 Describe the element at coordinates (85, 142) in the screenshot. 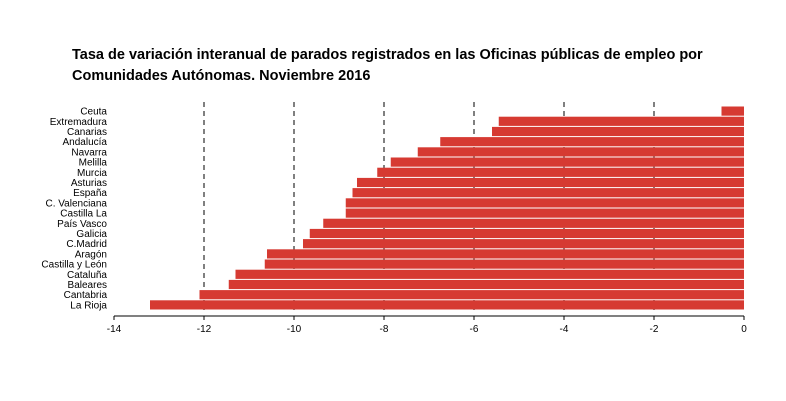

I see `category-label: Andalucía` at that location.